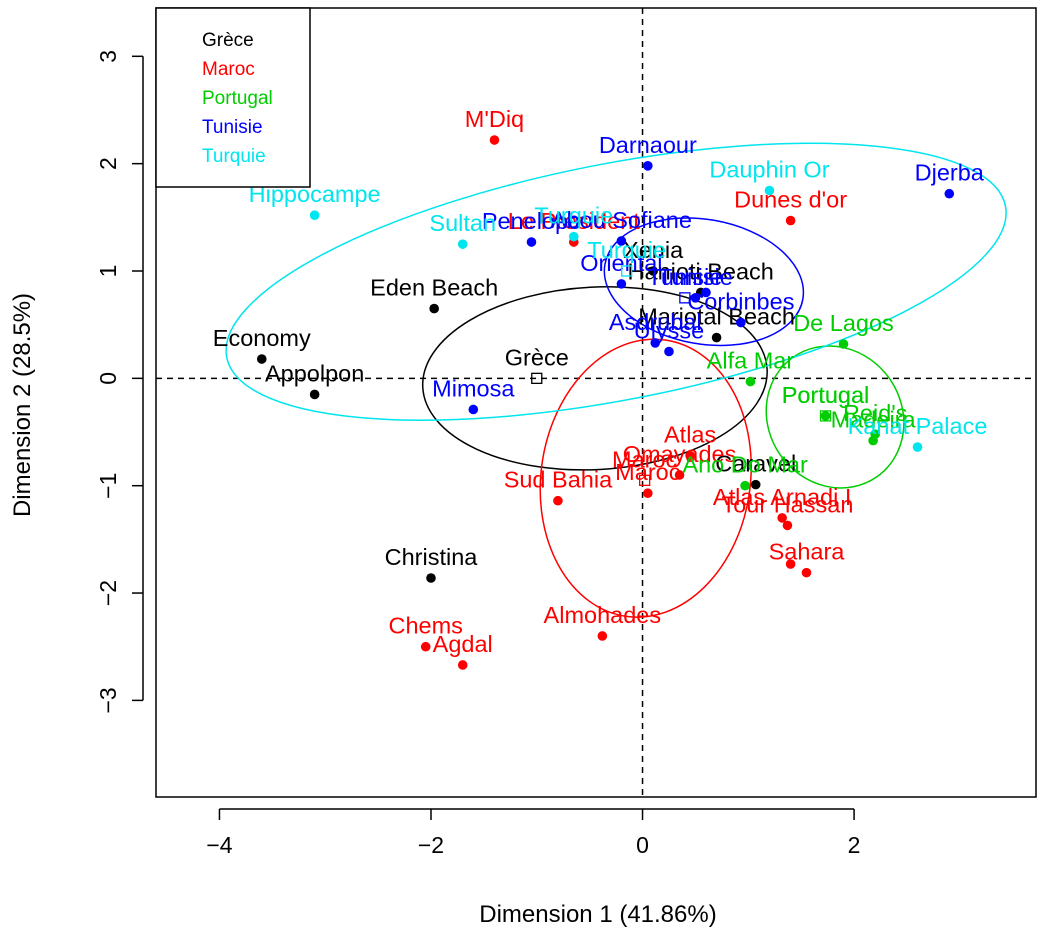  Describe the element at coordinates (434, 288) in the screenshot. I see `point-label: Eden Beach` at that location.